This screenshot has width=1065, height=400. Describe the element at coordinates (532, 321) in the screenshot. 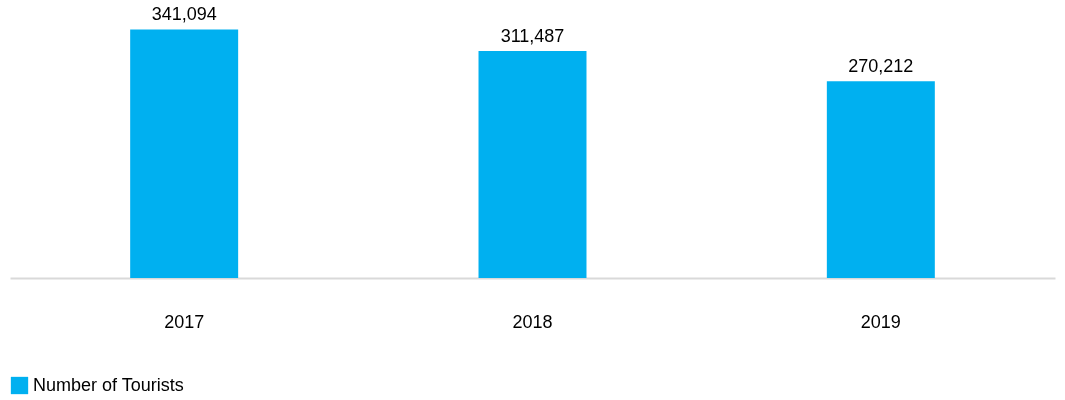

I see `x-tick-label: 2018` at that location.